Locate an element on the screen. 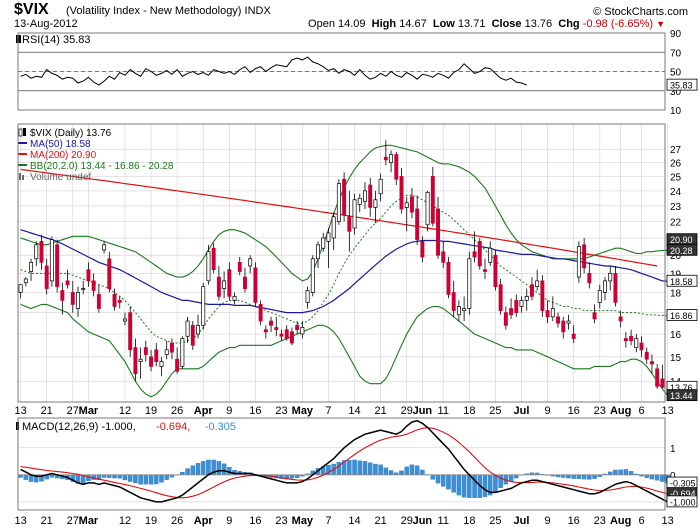 This screenshot has height=530, width=700. price-x-tick-label: Apr is located at coordinates (204, 411).